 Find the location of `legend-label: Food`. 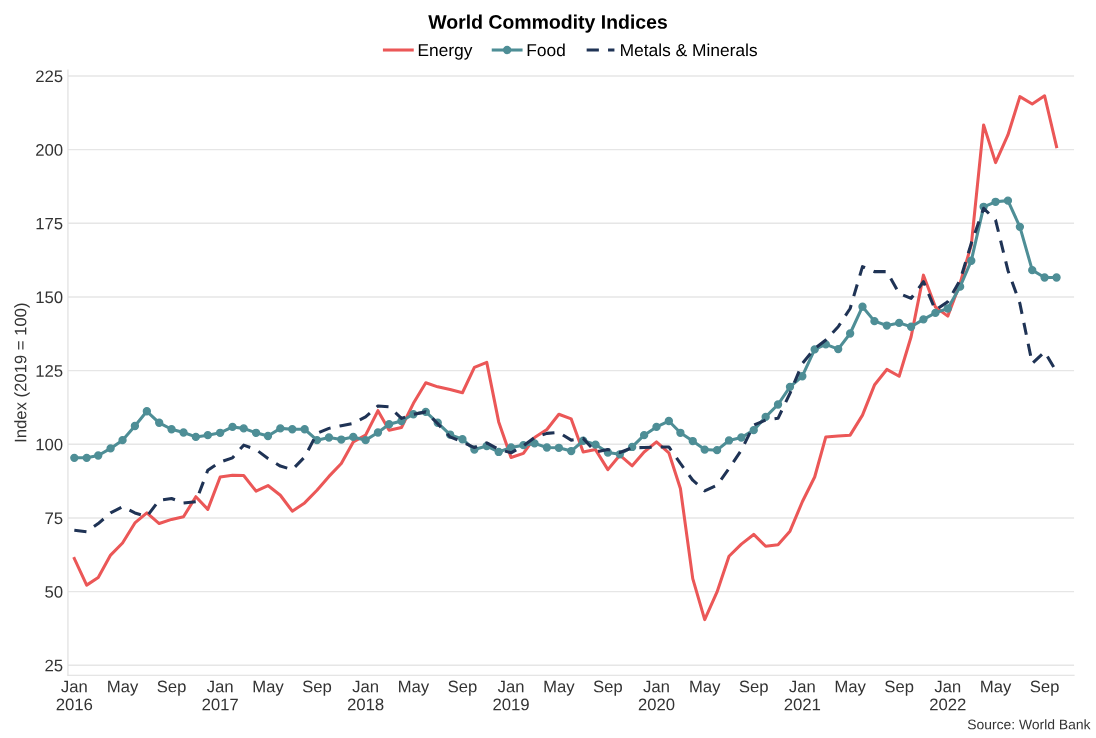

legend-label: Food is located at coordinates (546, 50).